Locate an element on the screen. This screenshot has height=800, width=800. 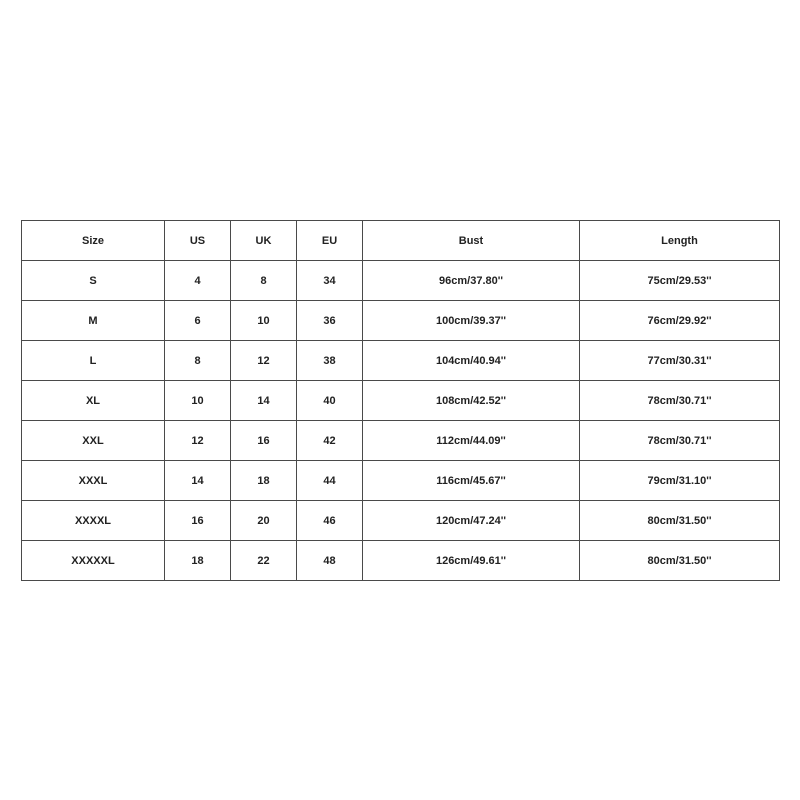
table-cell: 120cm/47.24'' is located at coordinates (471, 520).